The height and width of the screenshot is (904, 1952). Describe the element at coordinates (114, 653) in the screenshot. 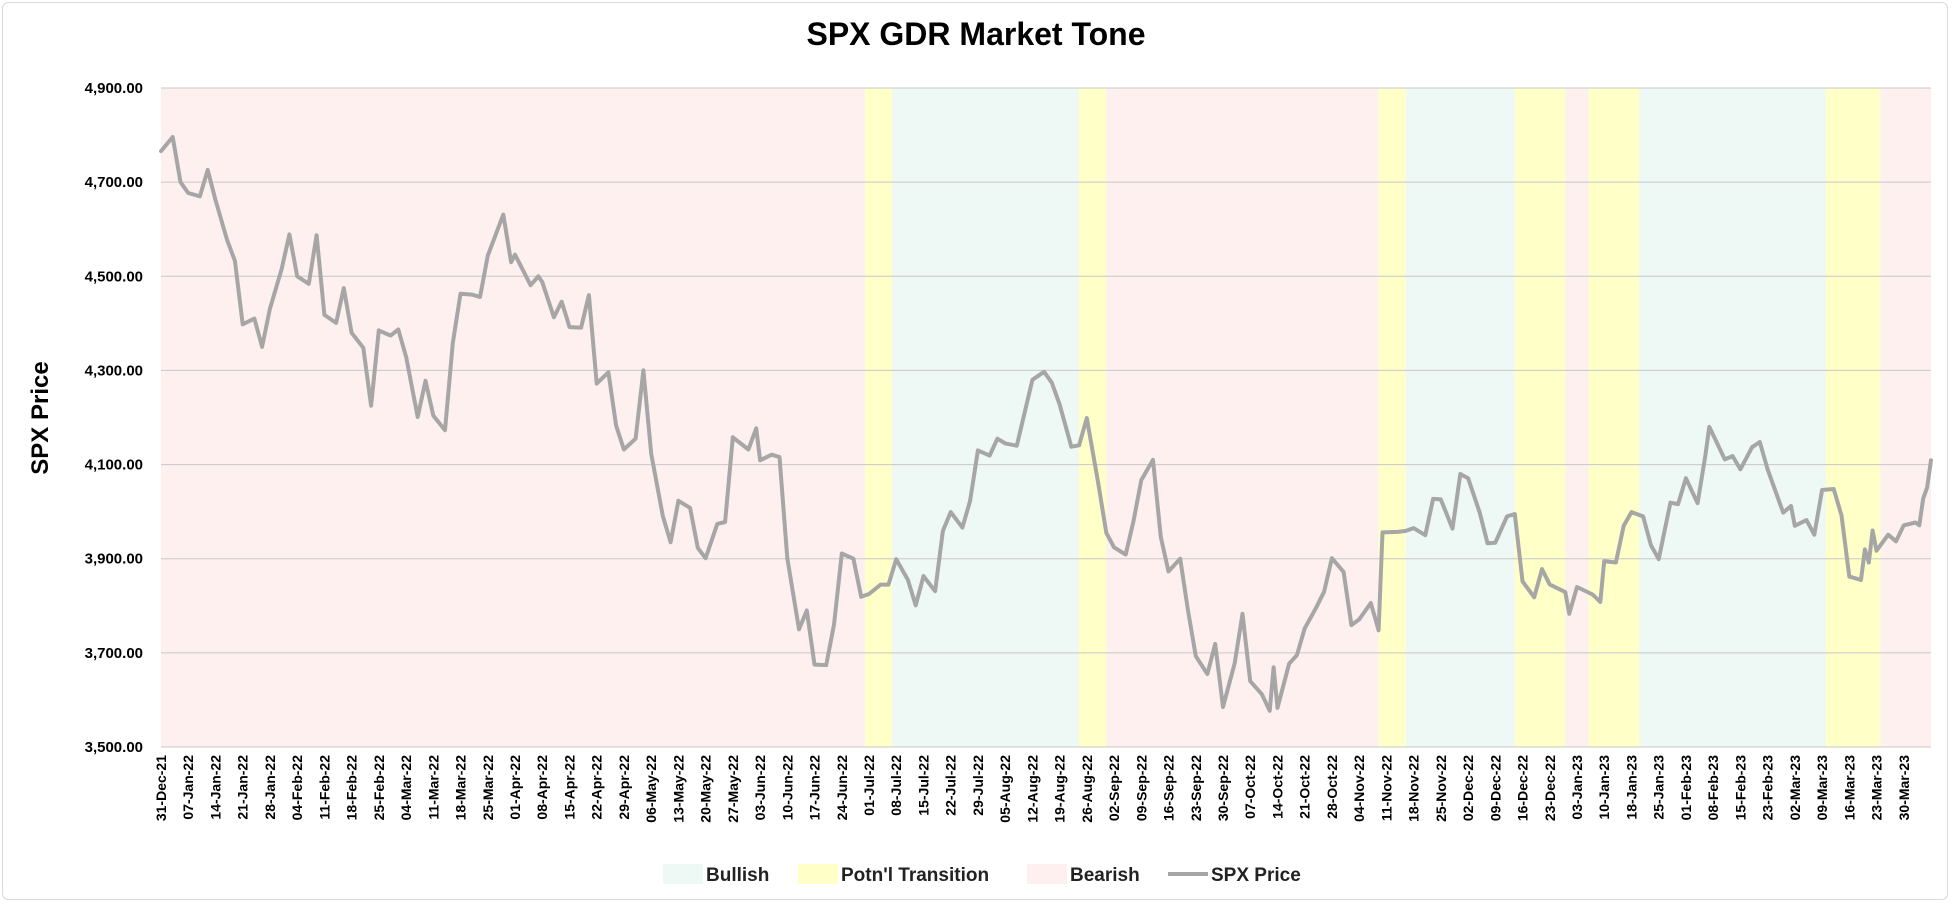

I see `y-tick-label-3700: 3,700.00` at that location.